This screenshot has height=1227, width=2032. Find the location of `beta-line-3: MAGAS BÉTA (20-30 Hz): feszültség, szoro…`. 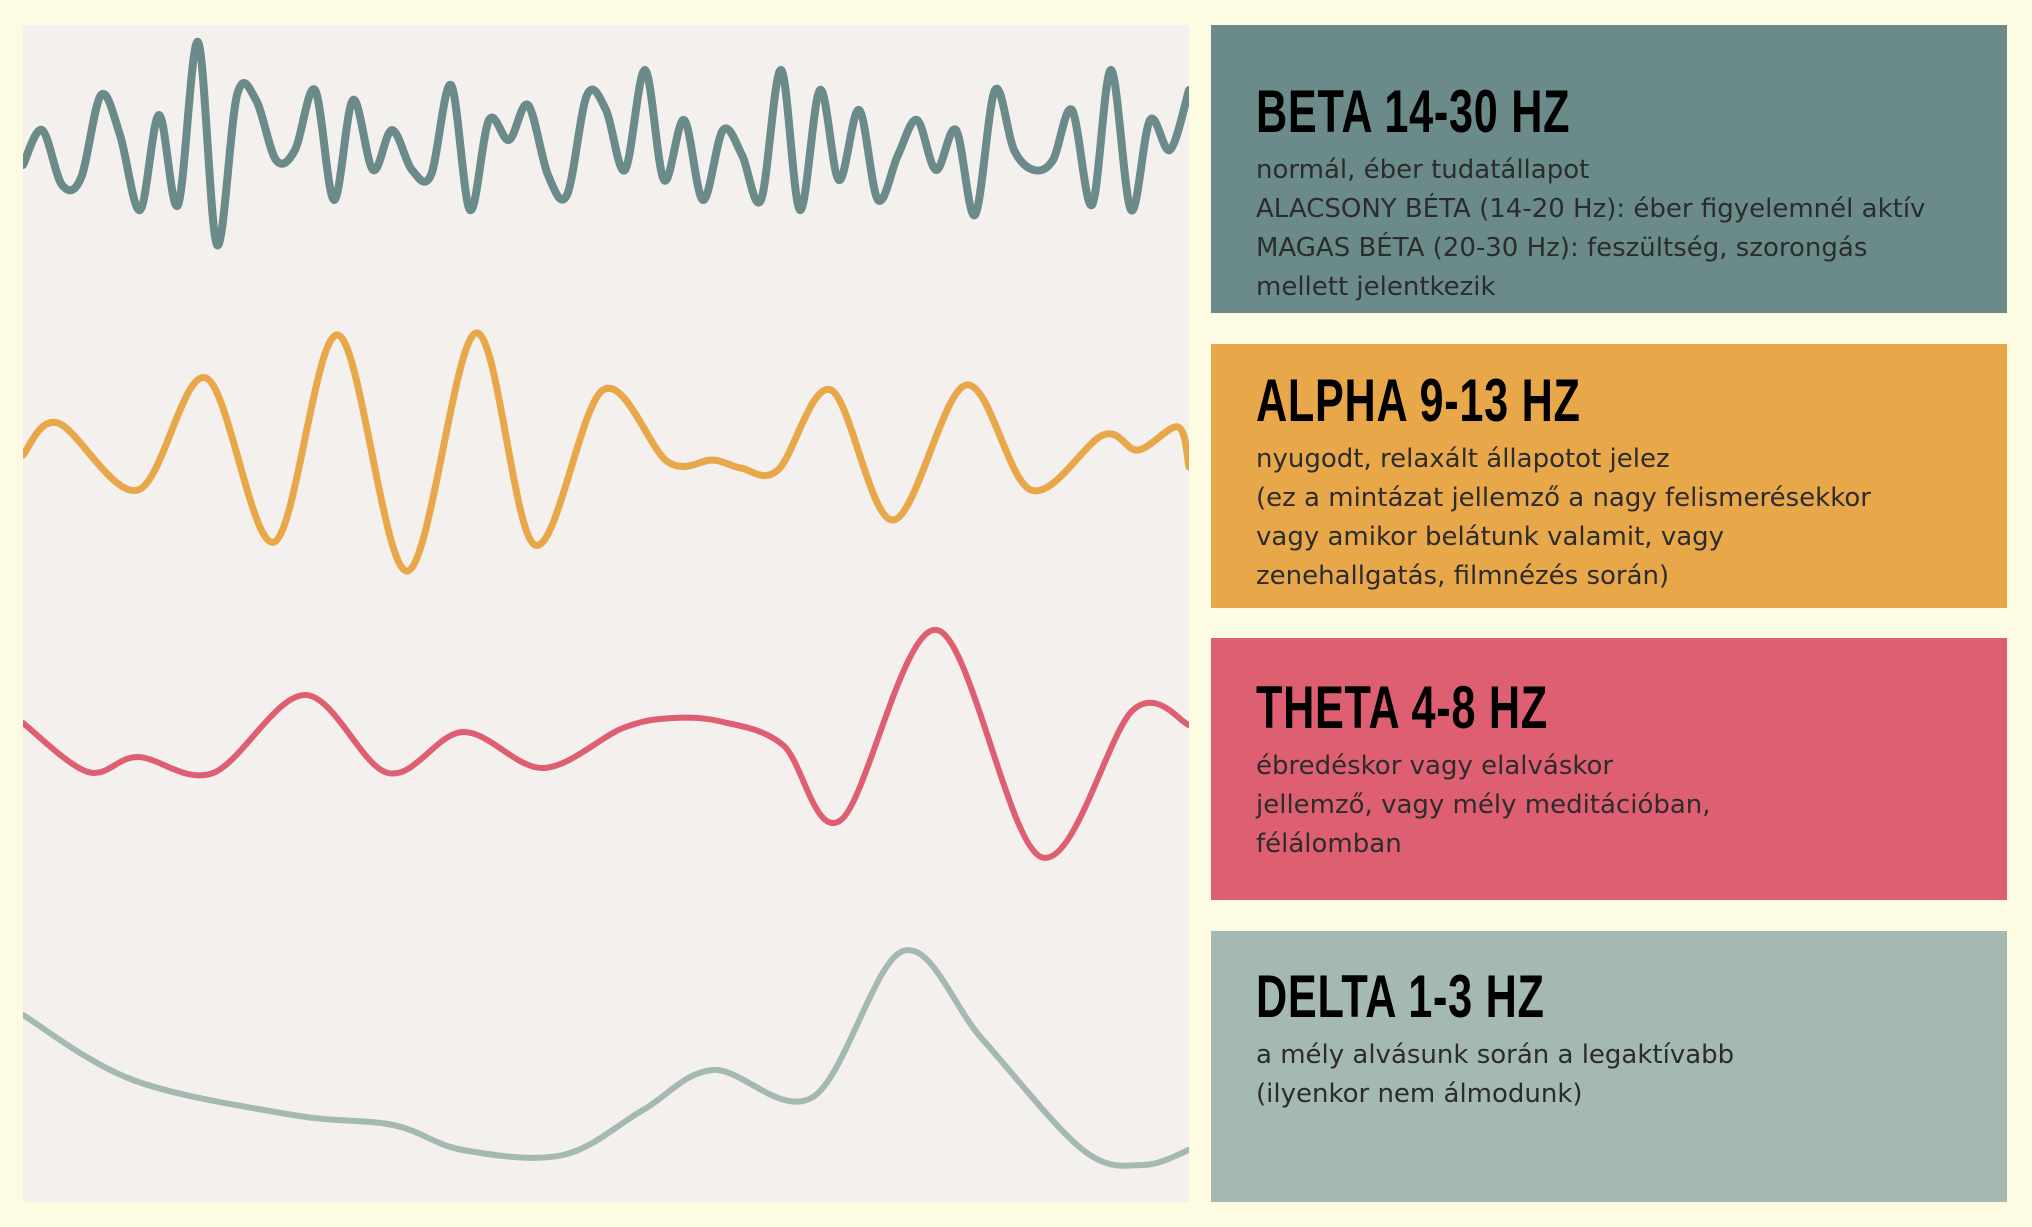

beta-line-3: MAGAS BÉTA (20-30 Hz): feszültség, szoro… is located at coordinates (1562, 248).